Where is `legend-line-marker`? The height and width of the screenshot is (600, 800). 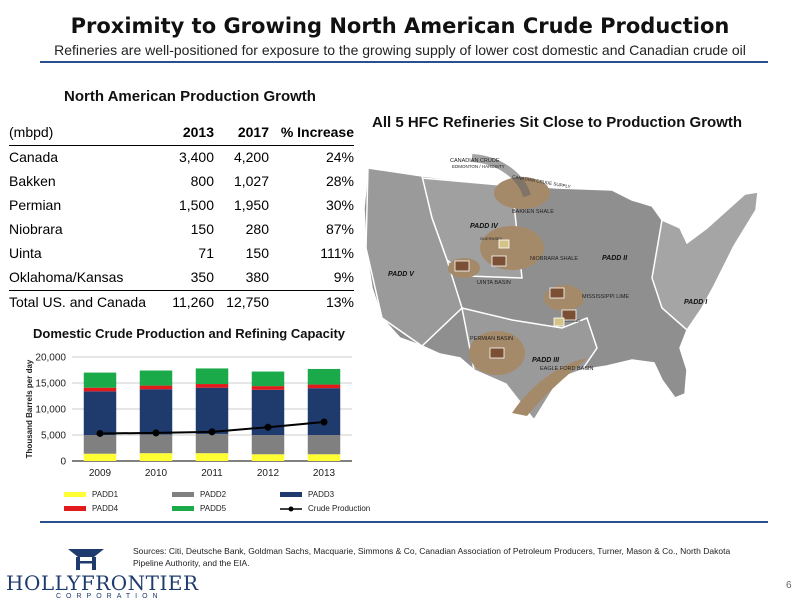
legend-line-marker is located at coordinates (291, 508).